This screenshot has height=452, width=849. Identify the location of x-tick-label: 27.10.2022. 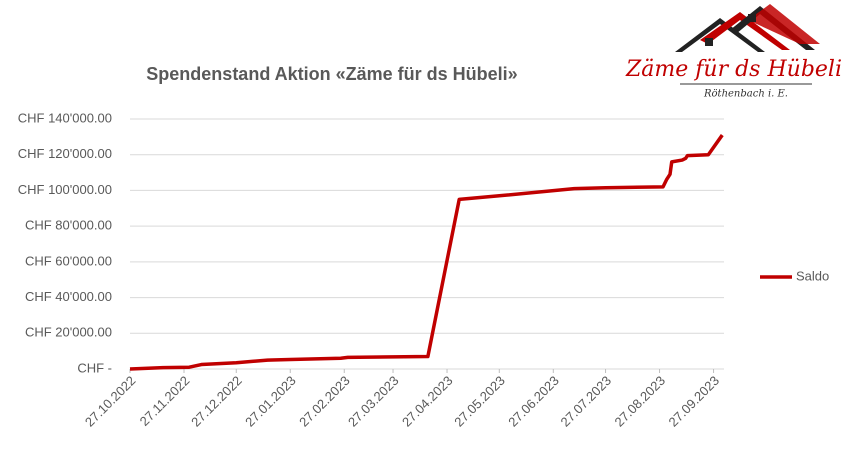
(110, 401).